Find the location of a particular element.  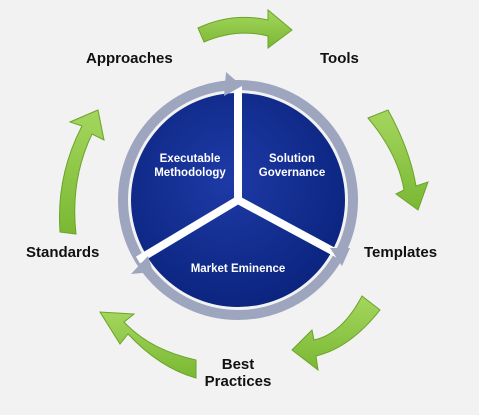

label-best-practices-line2: Practices is located at coordinates (238, 381).